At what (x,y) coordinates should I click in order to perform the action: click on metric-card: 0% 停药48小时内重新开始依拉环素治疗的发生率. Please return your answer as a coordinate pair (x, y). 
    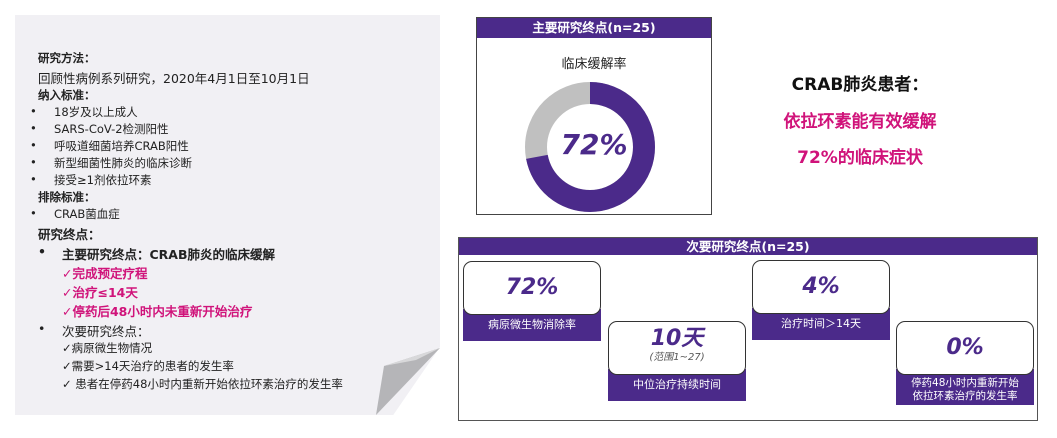
    Looking at the image, I should click on (965, 363).